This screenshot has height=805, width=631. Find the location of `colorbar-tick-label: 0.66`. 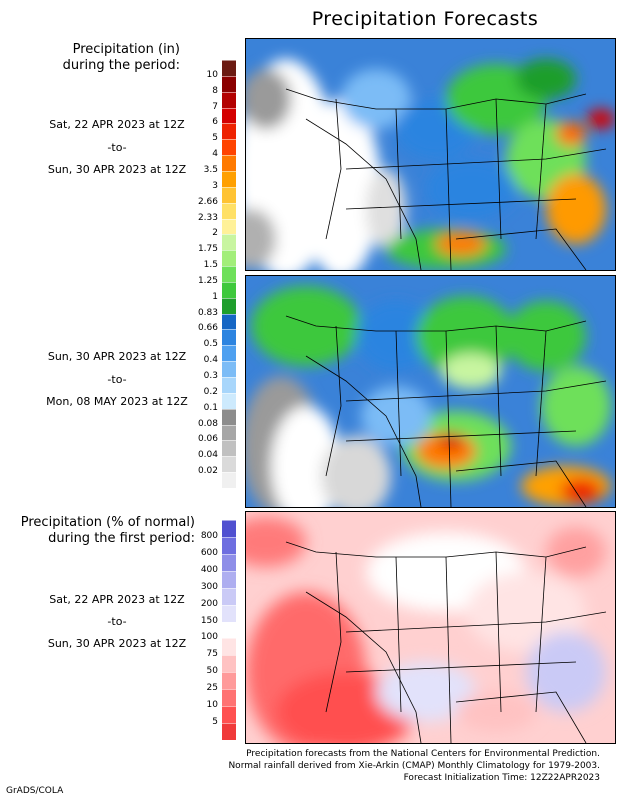

colorbar-tick-label: 0.66 is located at coordinates (207, 328).